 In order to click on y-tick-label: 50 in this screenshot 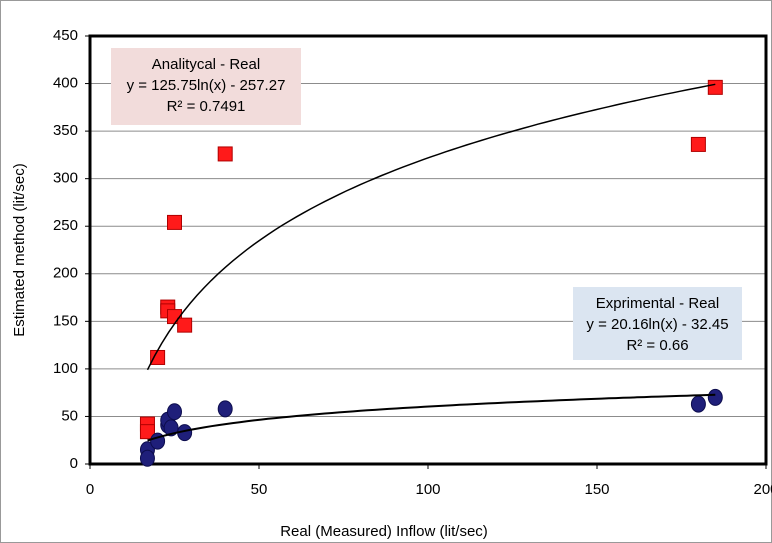, I will do `click(69, 415)`.